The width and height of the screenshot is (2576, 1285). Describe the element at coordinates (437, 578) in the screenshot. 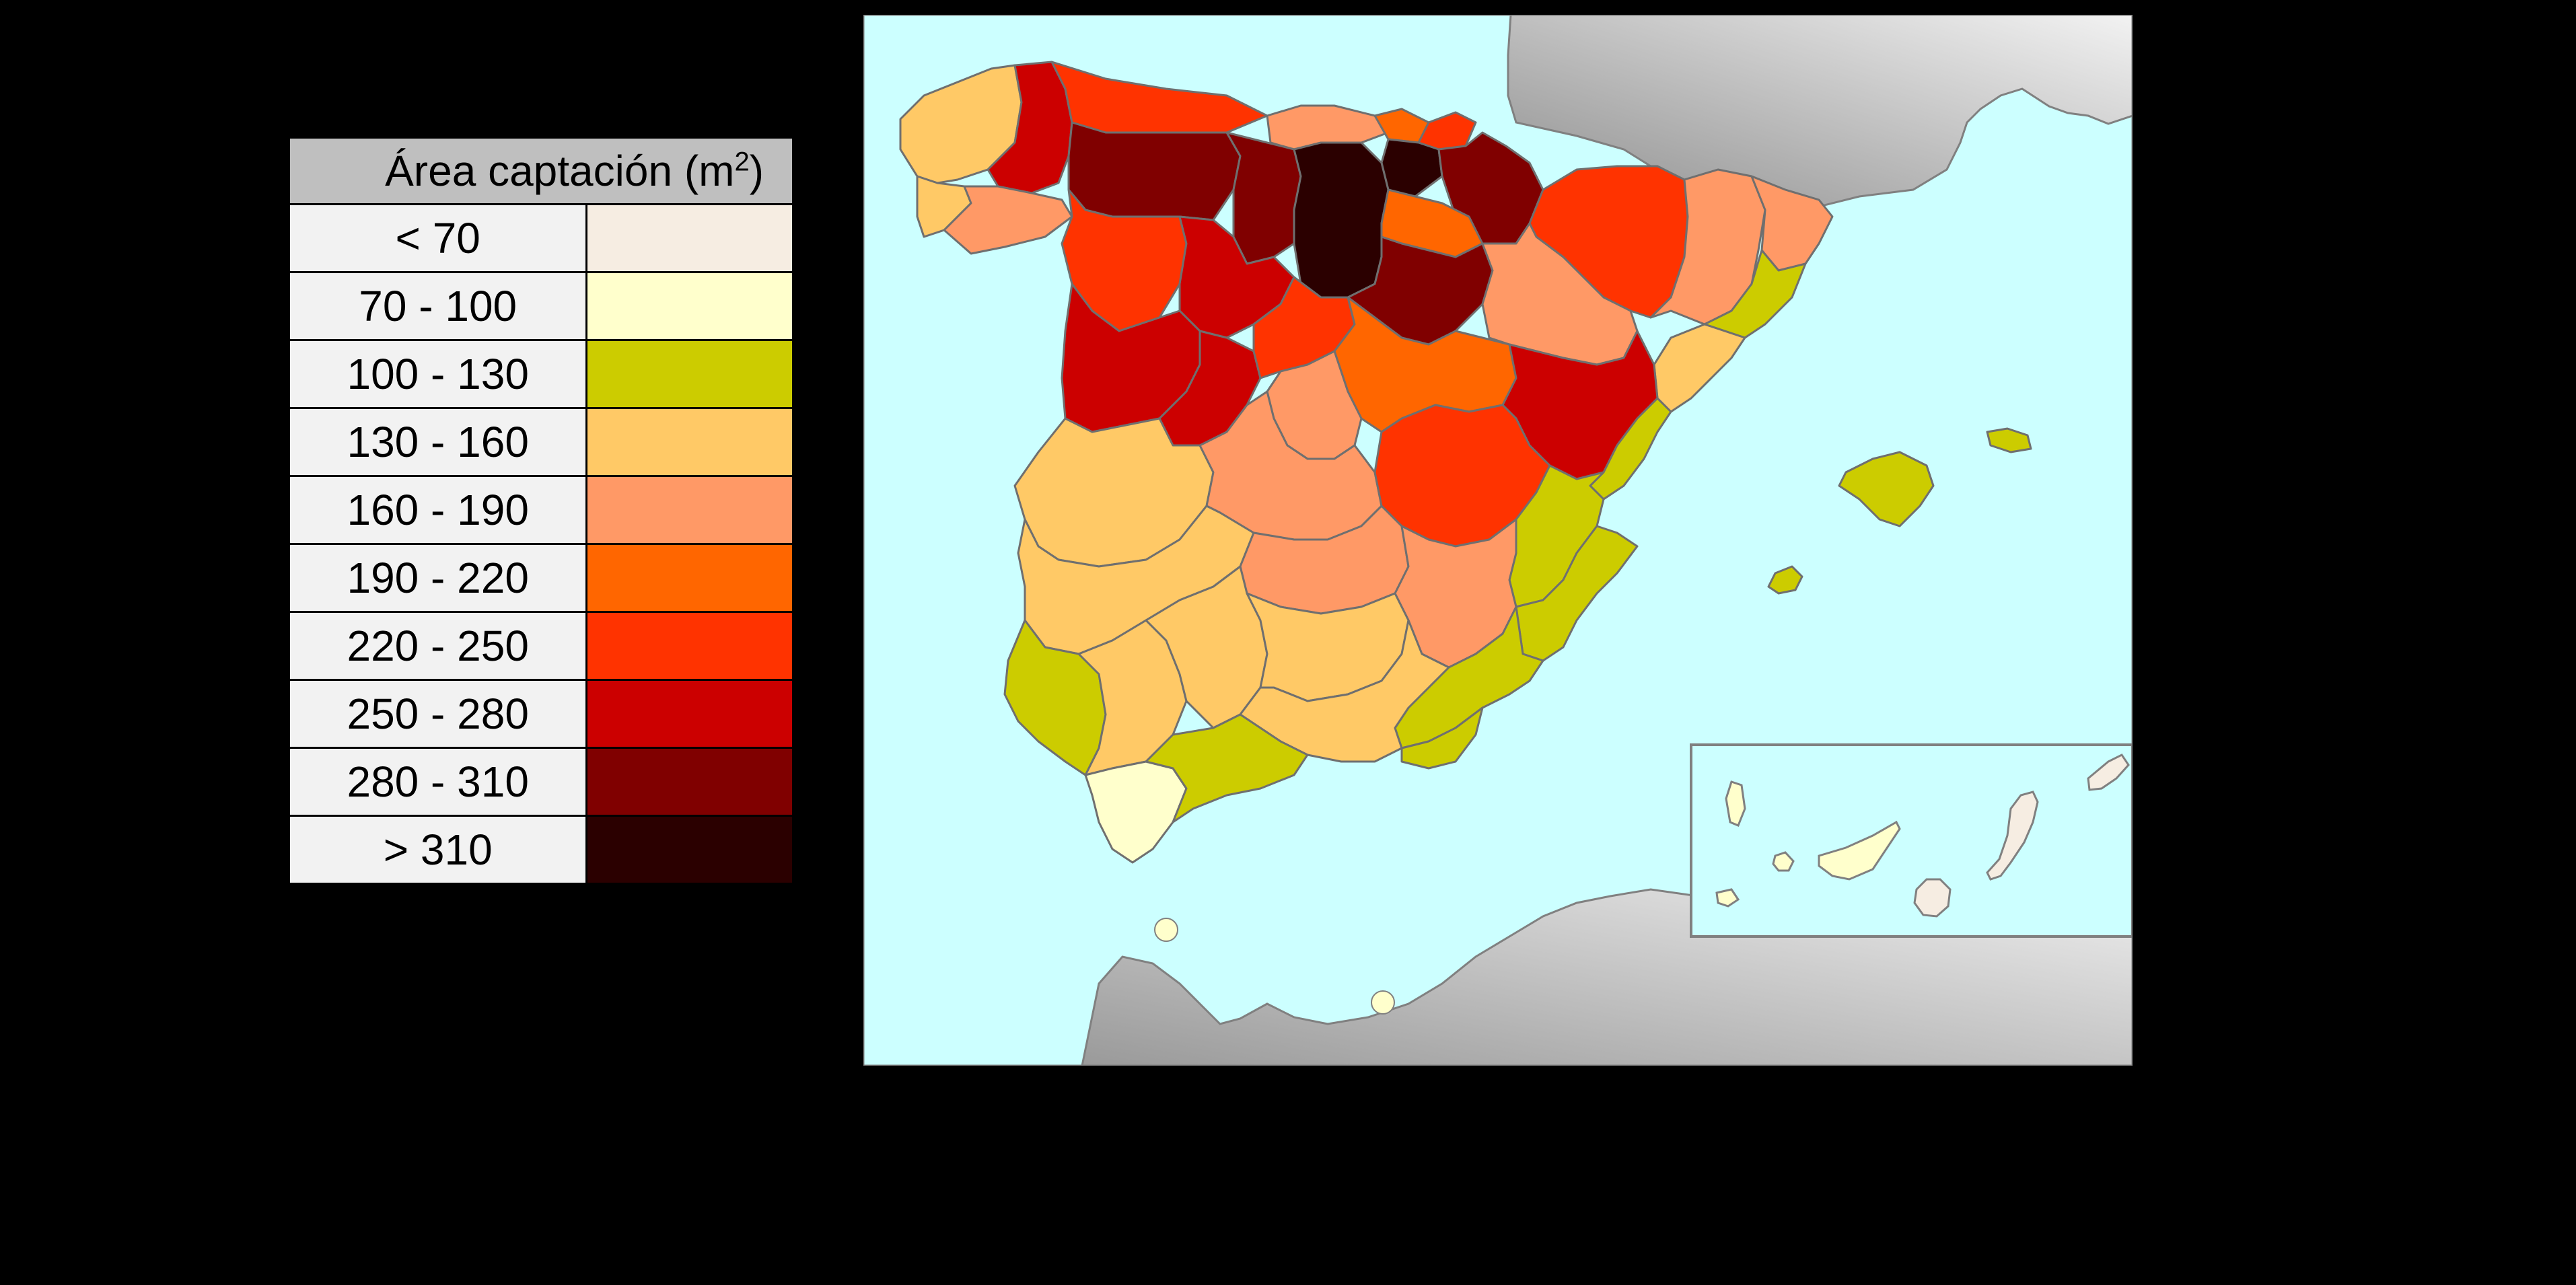

I see `legend-label: 190 - 220` at that location.